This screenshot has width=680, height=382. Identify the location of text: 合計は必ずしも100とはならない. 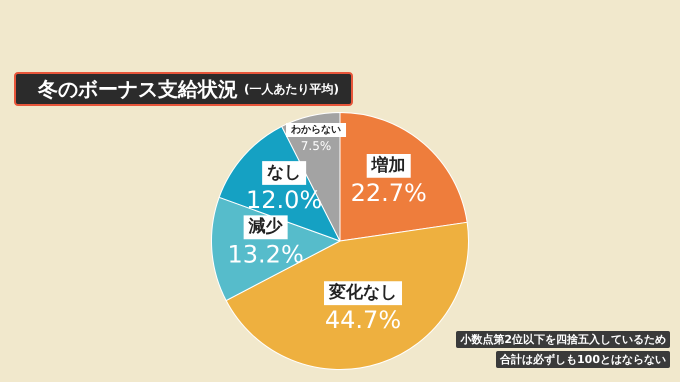
(583, 359).